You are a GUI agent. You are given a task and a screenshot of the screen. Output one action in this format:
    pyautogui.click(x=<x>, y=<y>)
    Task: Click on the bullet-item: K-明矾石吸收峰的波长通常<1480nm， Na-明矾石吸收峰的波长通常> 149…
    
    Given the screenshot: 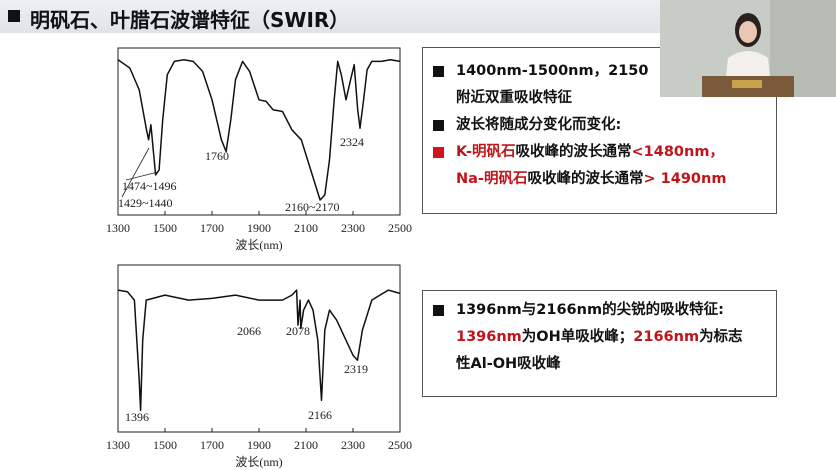 What is the action you would take?
    pyautogui.click(x=600, y=166)
    